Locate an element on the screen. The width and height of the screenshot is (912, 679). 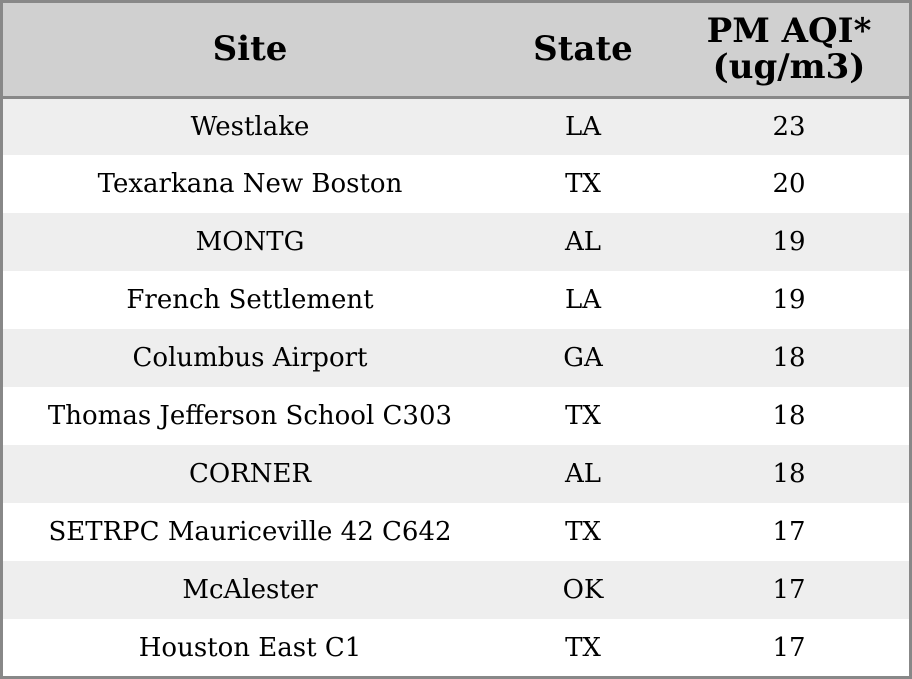
table-header: Site State PM AQI* (ug/m3) is located at coordinates (456, 51).